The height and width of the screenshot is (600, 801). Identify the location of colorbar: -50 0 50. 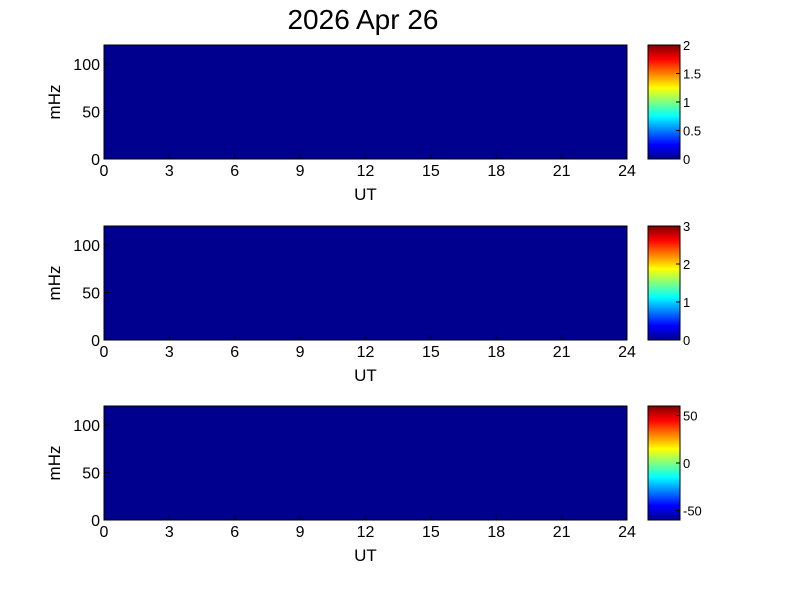
(674, 463).